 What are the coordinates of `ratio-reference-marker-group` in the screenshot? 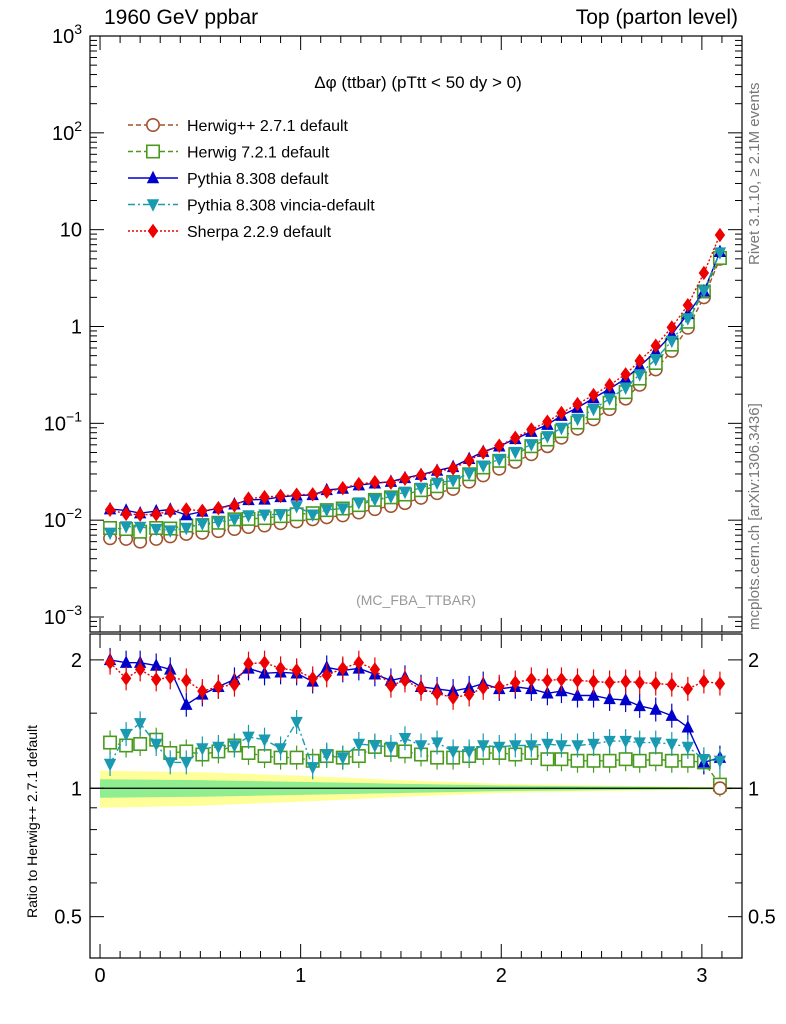 It's located at (719, 788).